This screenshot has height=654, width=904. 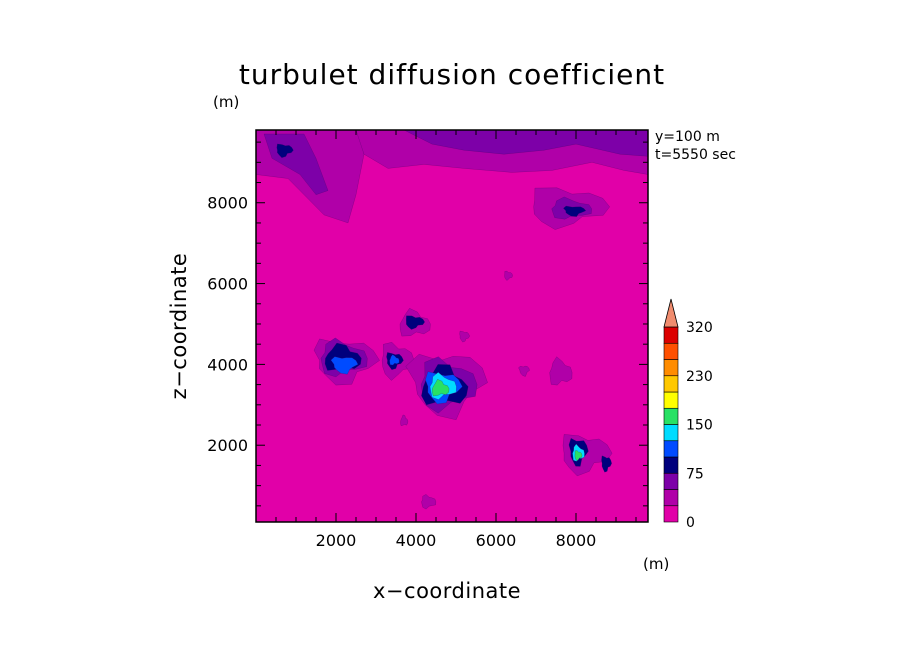 I want to click on x-axis-label: x−coordinate, so click(x=447, y=591).